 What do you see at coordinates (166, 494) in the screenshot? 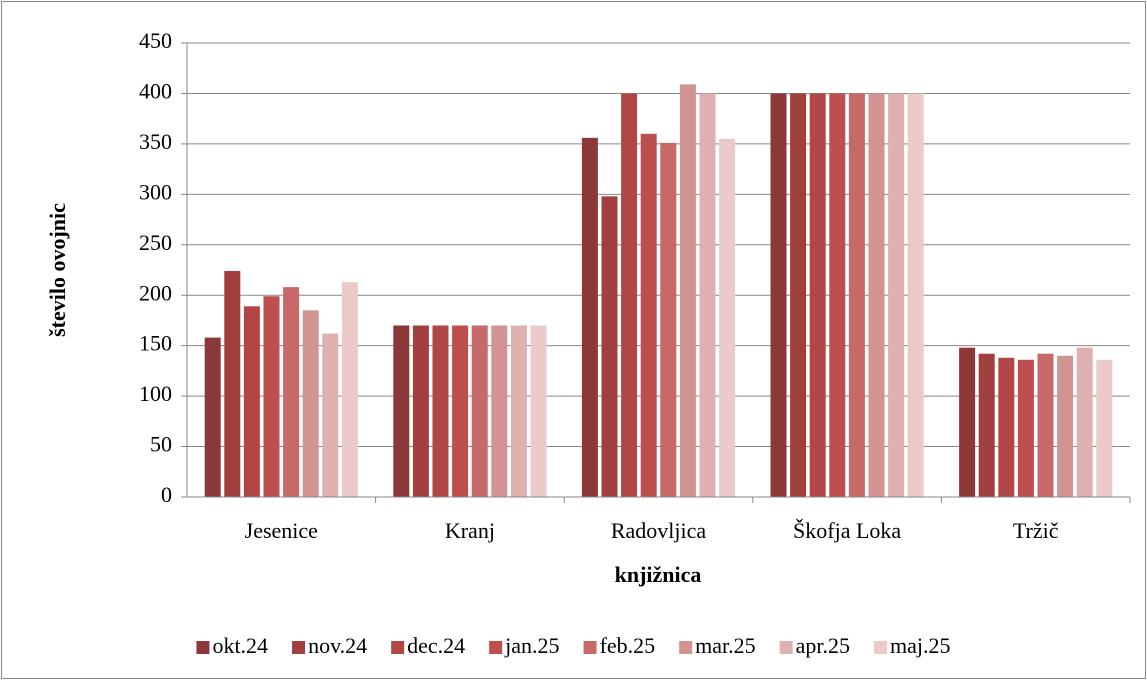
I see `y-tick-label: 0` at bounding box center [166, 494].